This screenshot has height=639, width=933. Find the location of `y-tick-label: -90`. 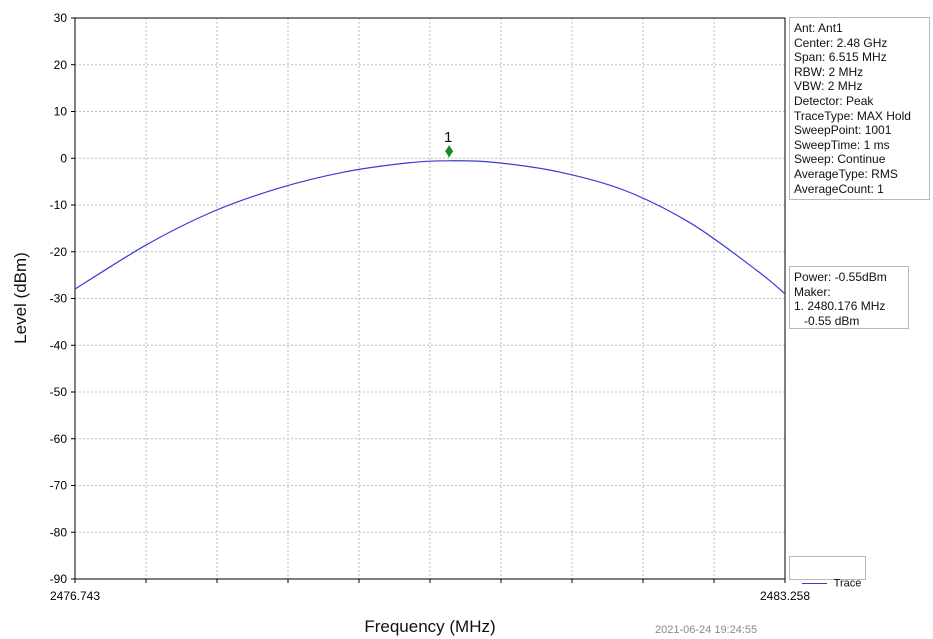

y-tick-label: -90 is located at coordinates (59, 579).